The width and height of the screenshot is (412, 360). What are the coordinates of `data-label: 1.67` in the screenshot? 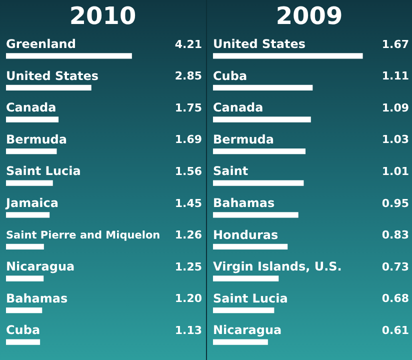 It's located at (394, 44).